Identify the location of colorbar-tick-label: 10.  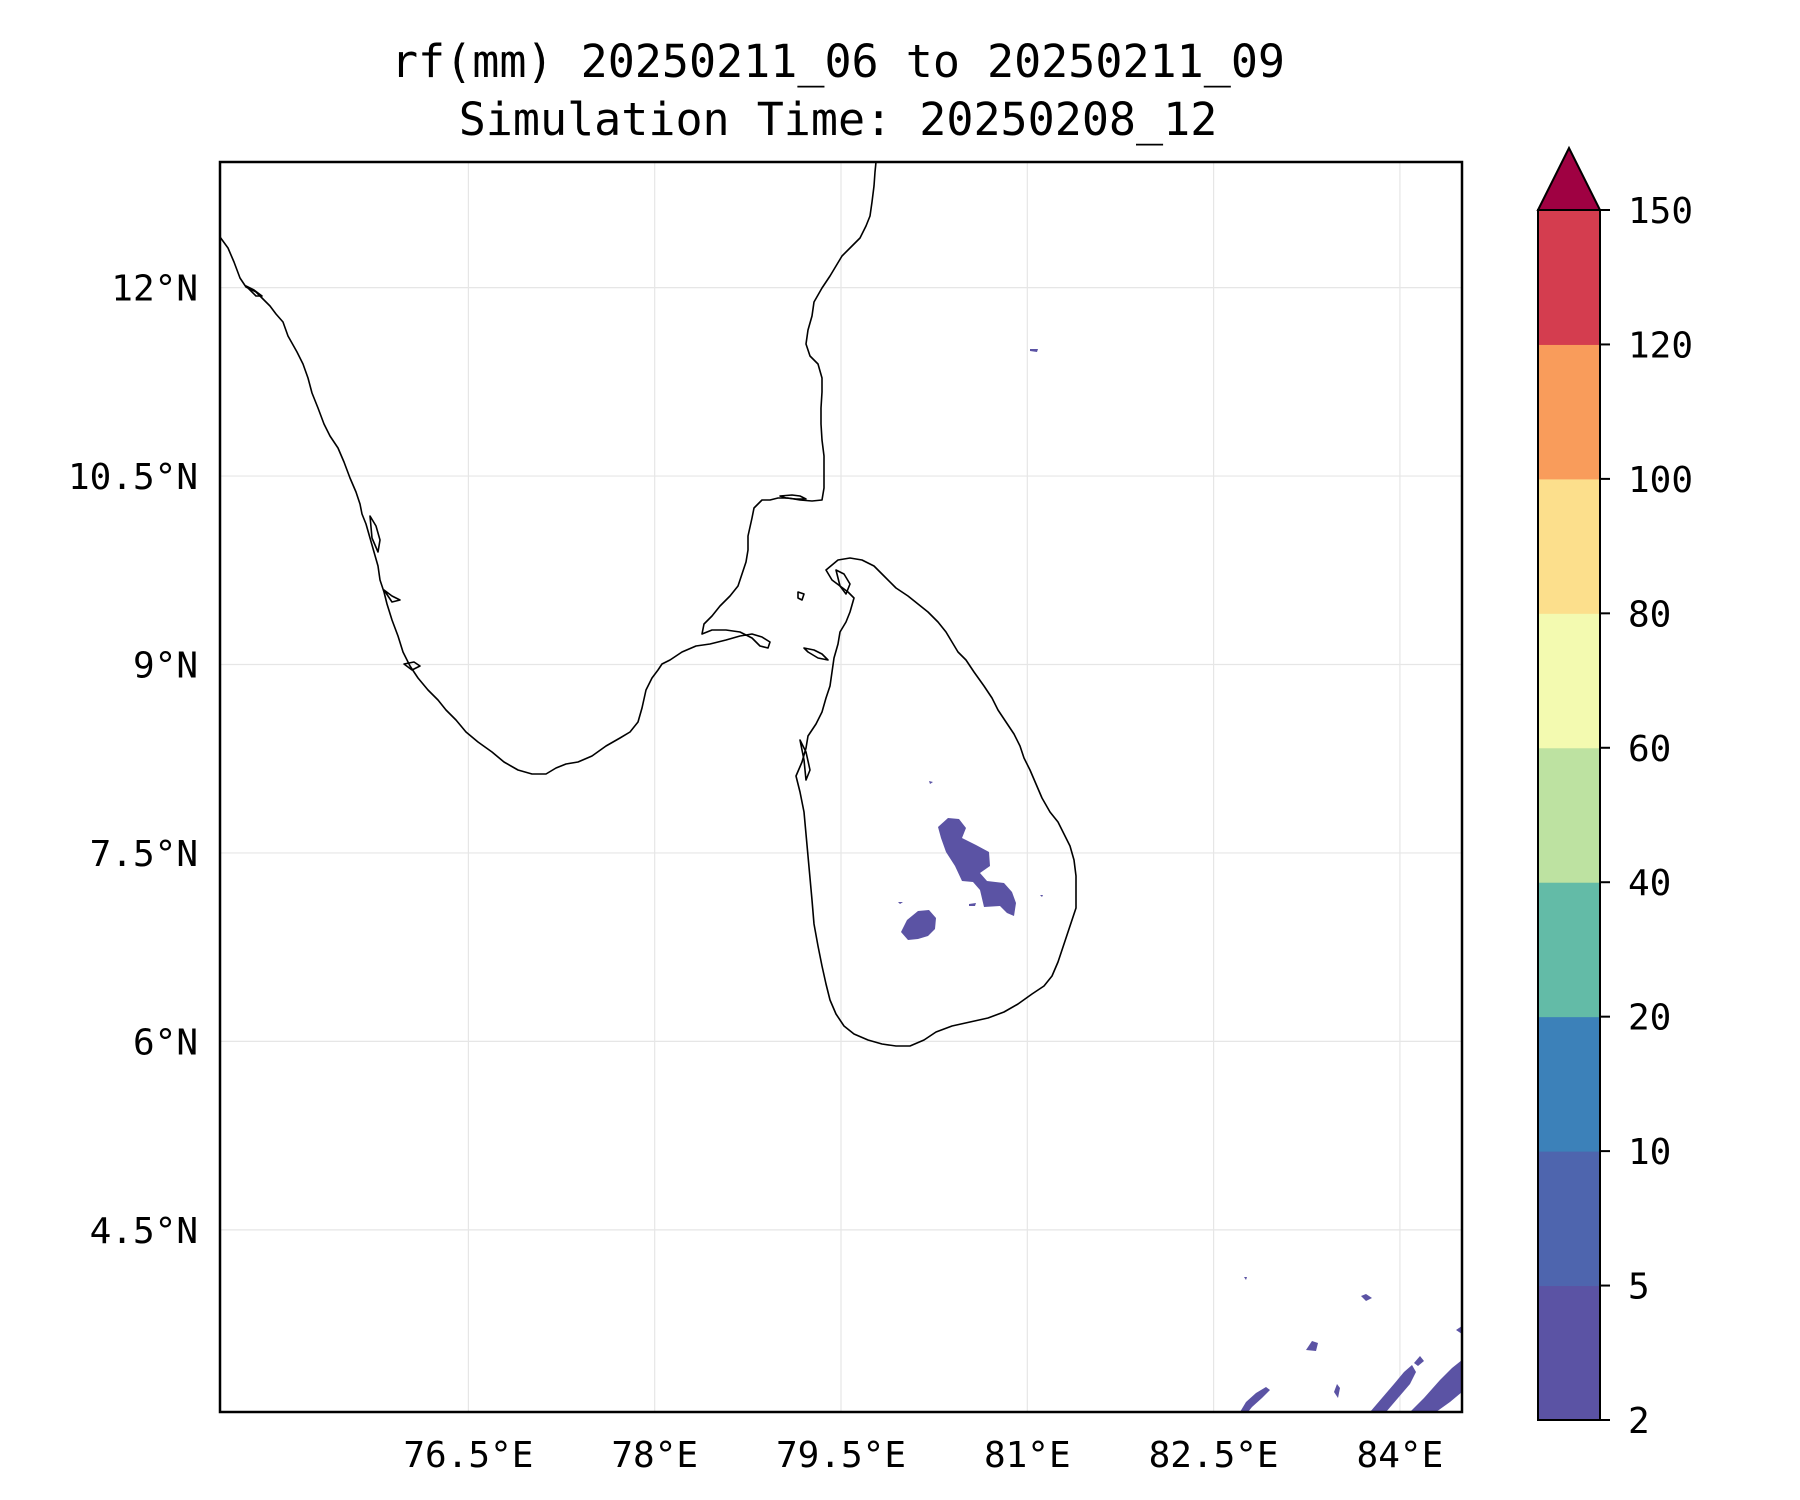
(1649, 1152).